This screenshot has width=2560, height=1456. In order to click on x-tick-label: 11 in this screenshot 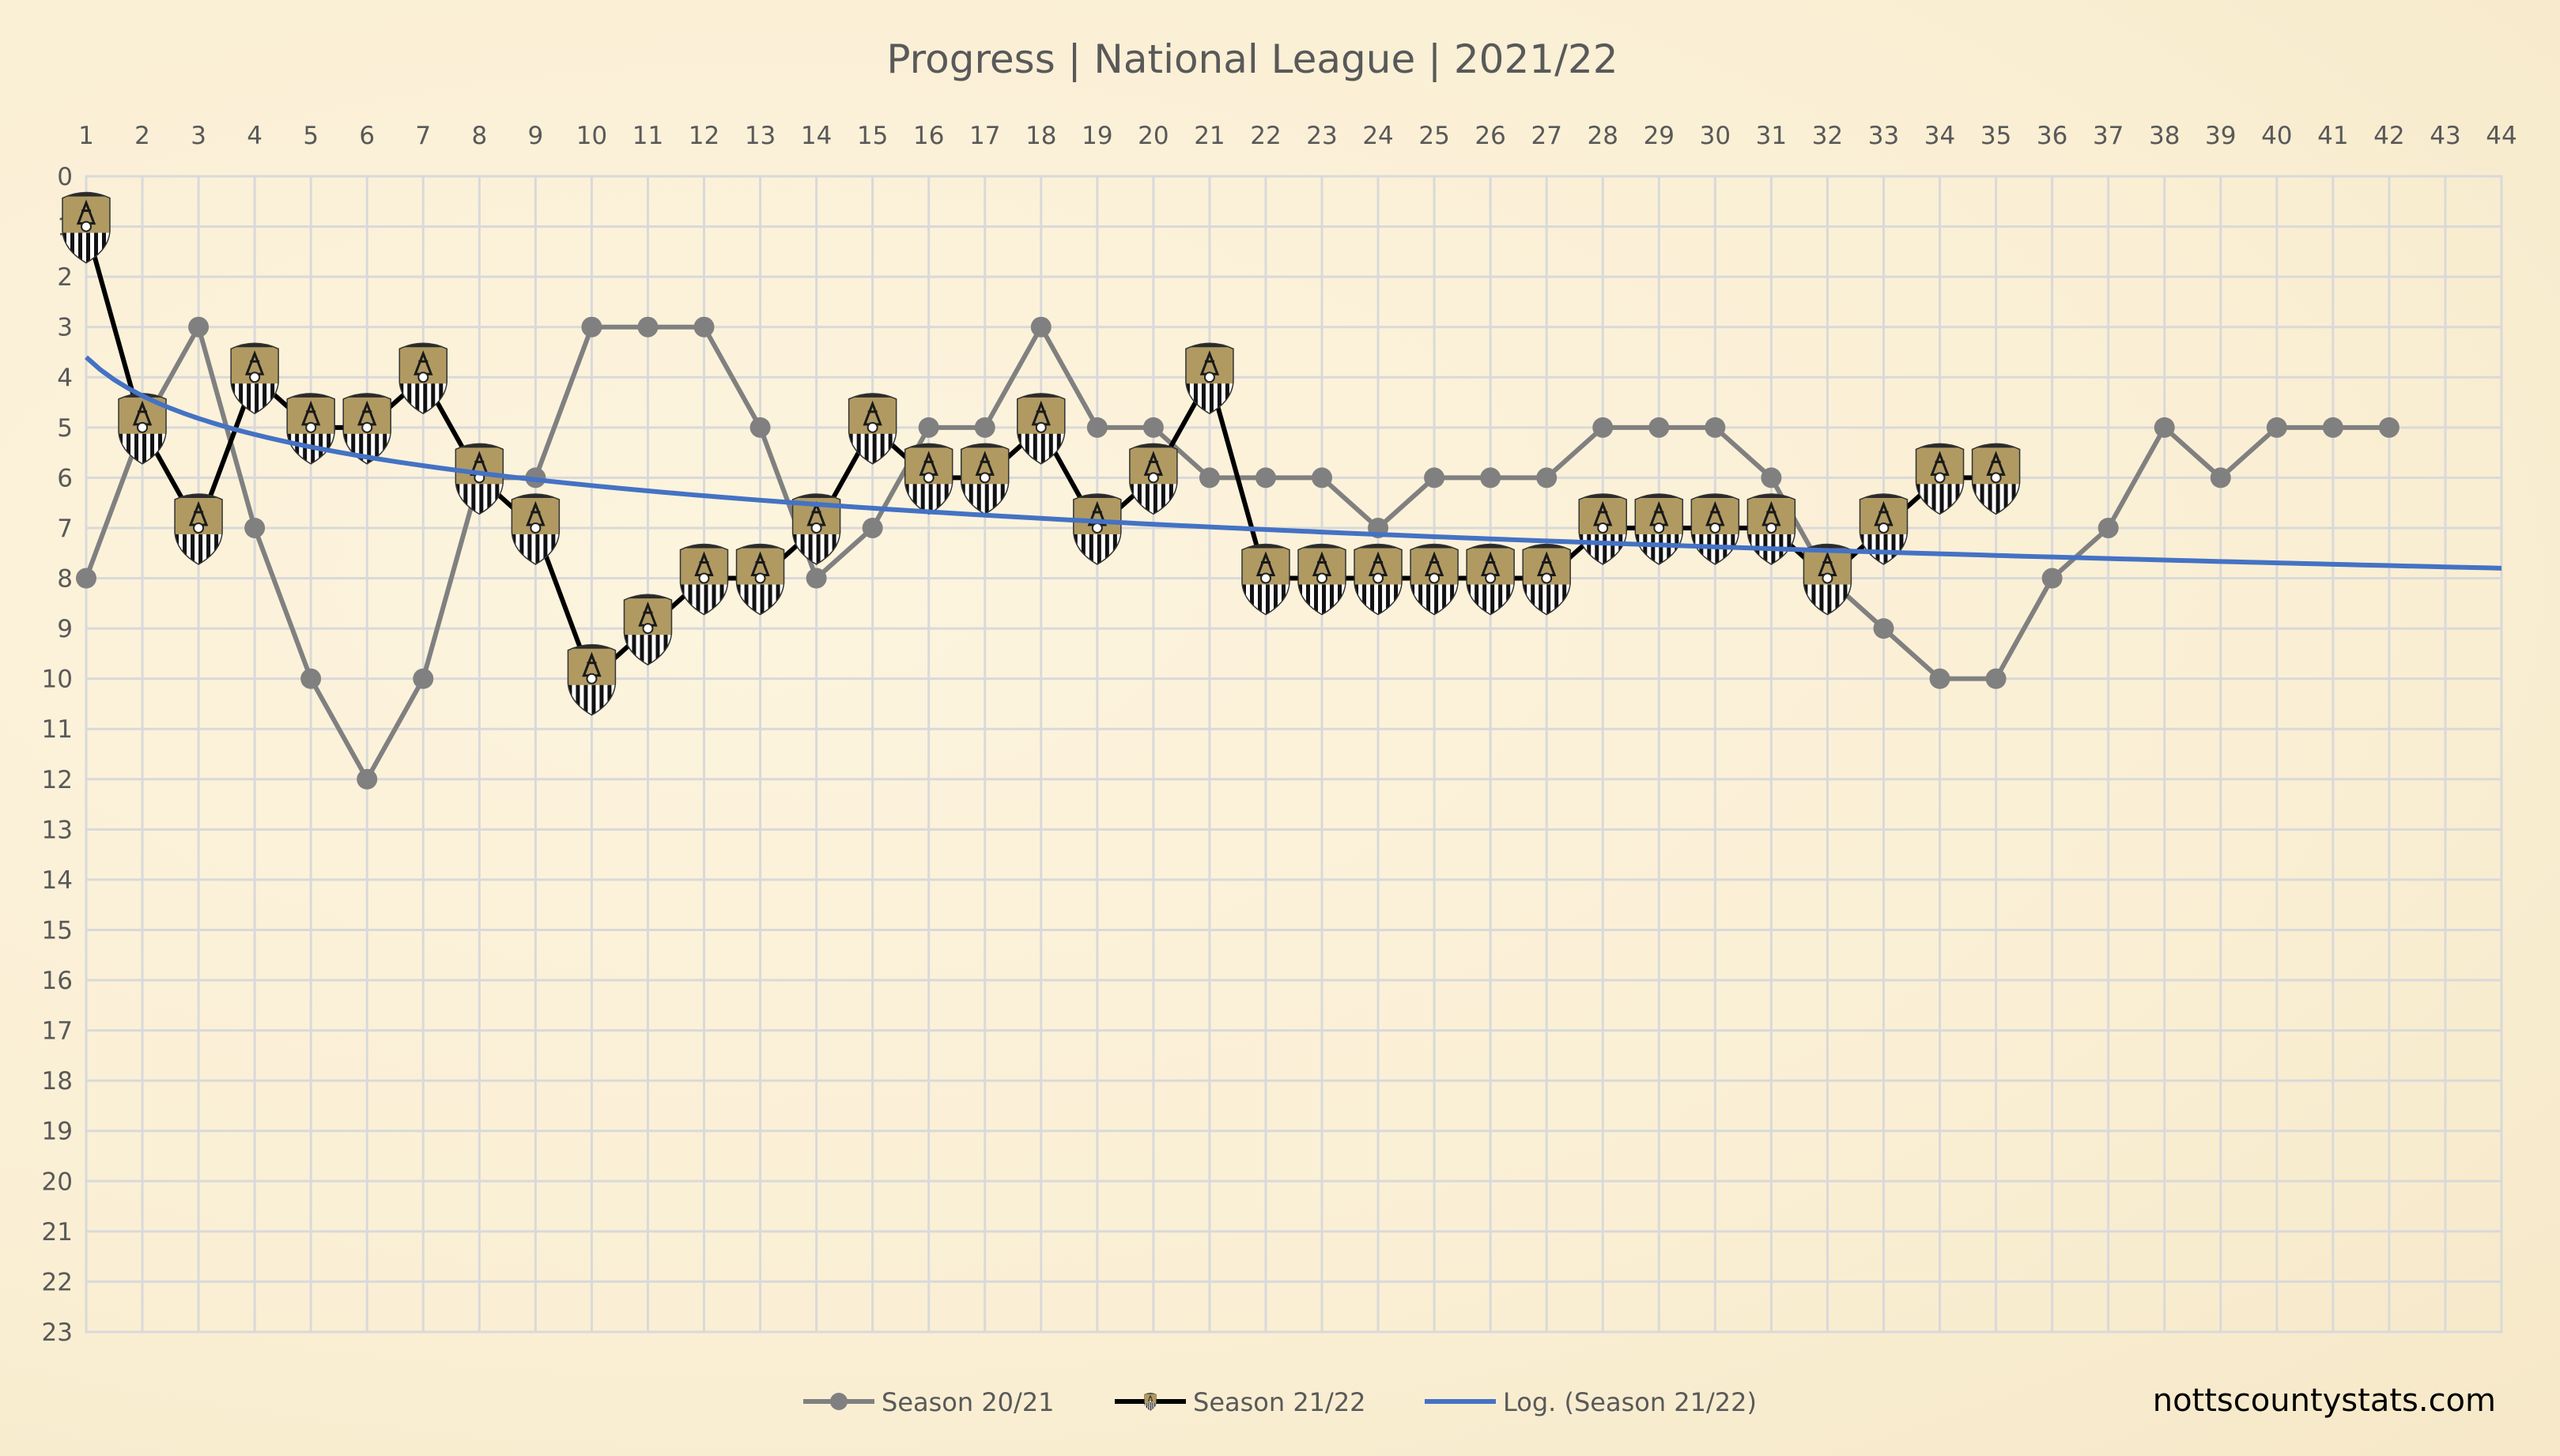, I will do `click(647, 136)`.